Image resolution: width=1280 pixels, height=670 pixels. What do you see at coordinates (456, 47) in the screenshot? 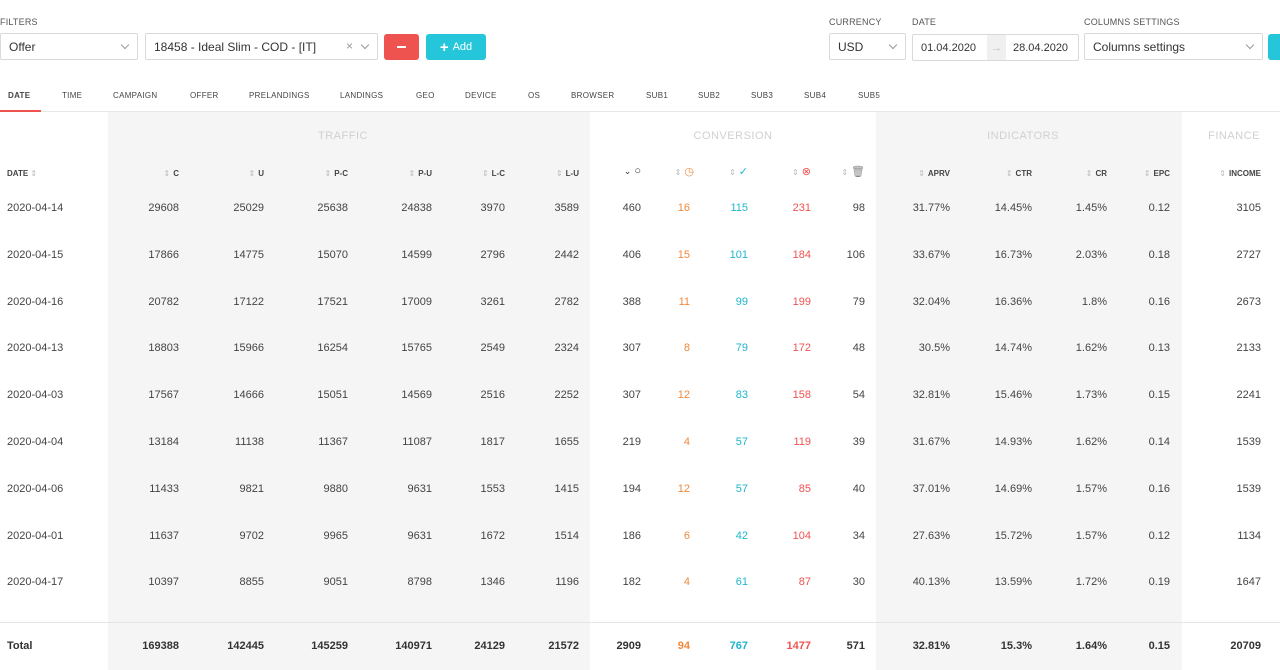
I see `add-filter-button: + Add` at bounding box center [456, 47].